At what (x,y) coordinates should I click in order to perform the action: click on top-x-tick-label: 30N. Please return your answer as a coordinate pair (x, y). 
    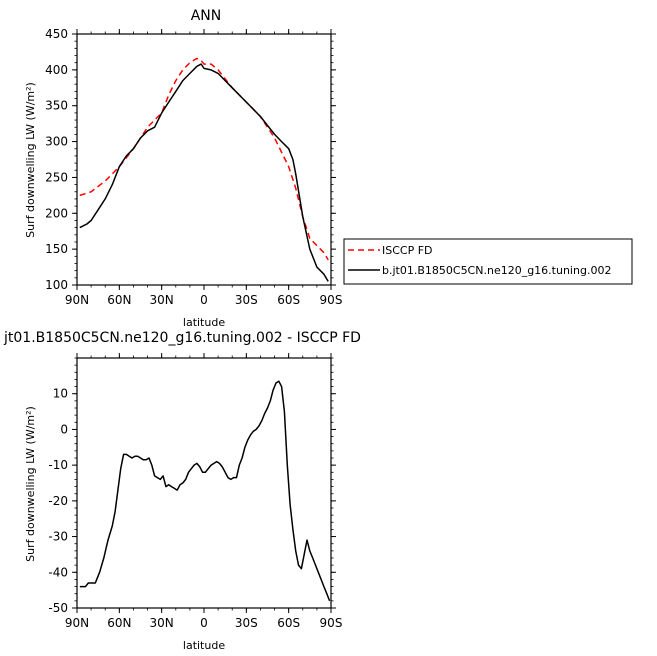
    Looking at the image, I should click on (162, 300).